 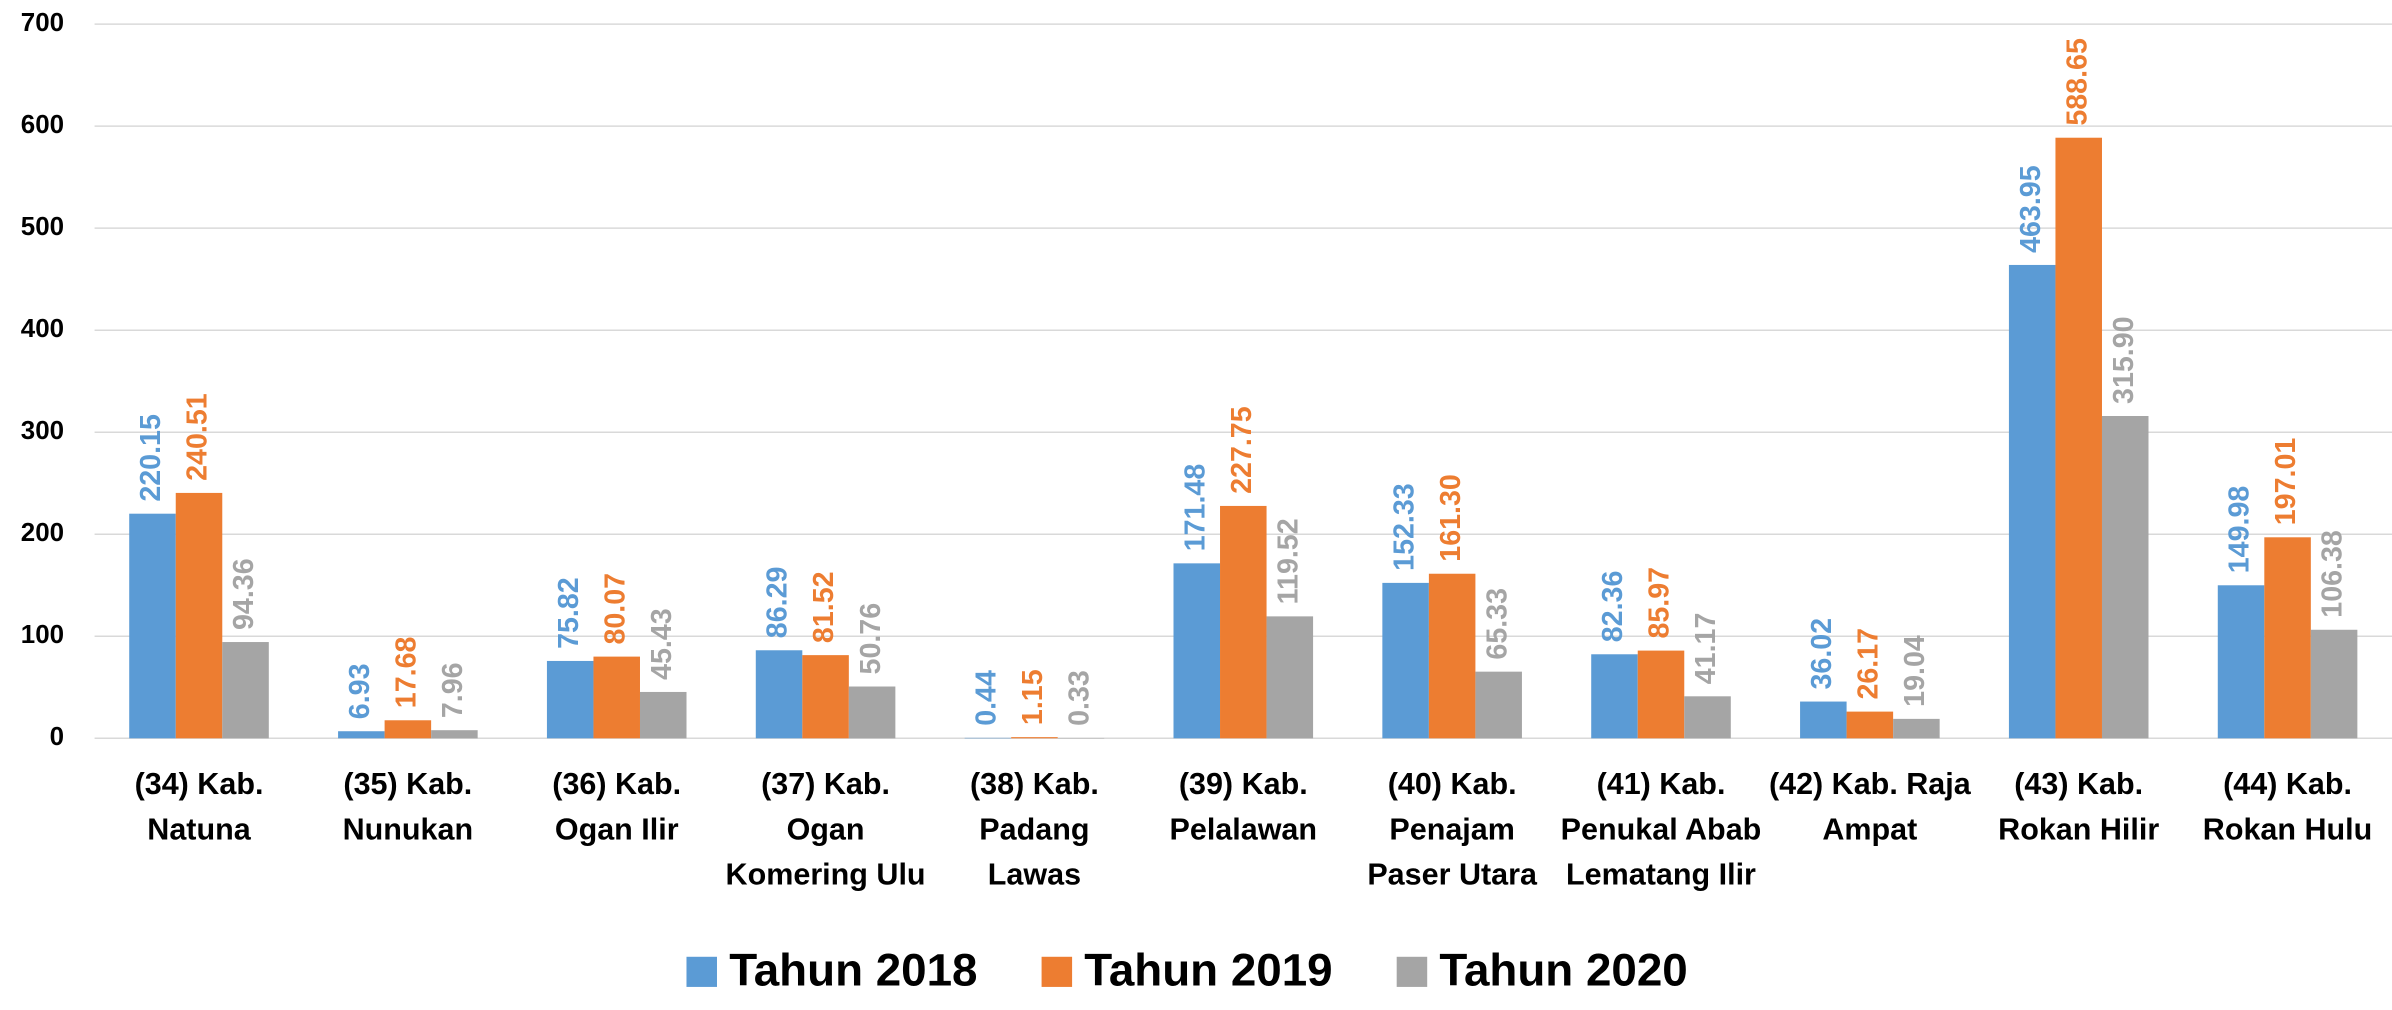 I want to click on value-label: 65.33, so click(x=1497, y=624).